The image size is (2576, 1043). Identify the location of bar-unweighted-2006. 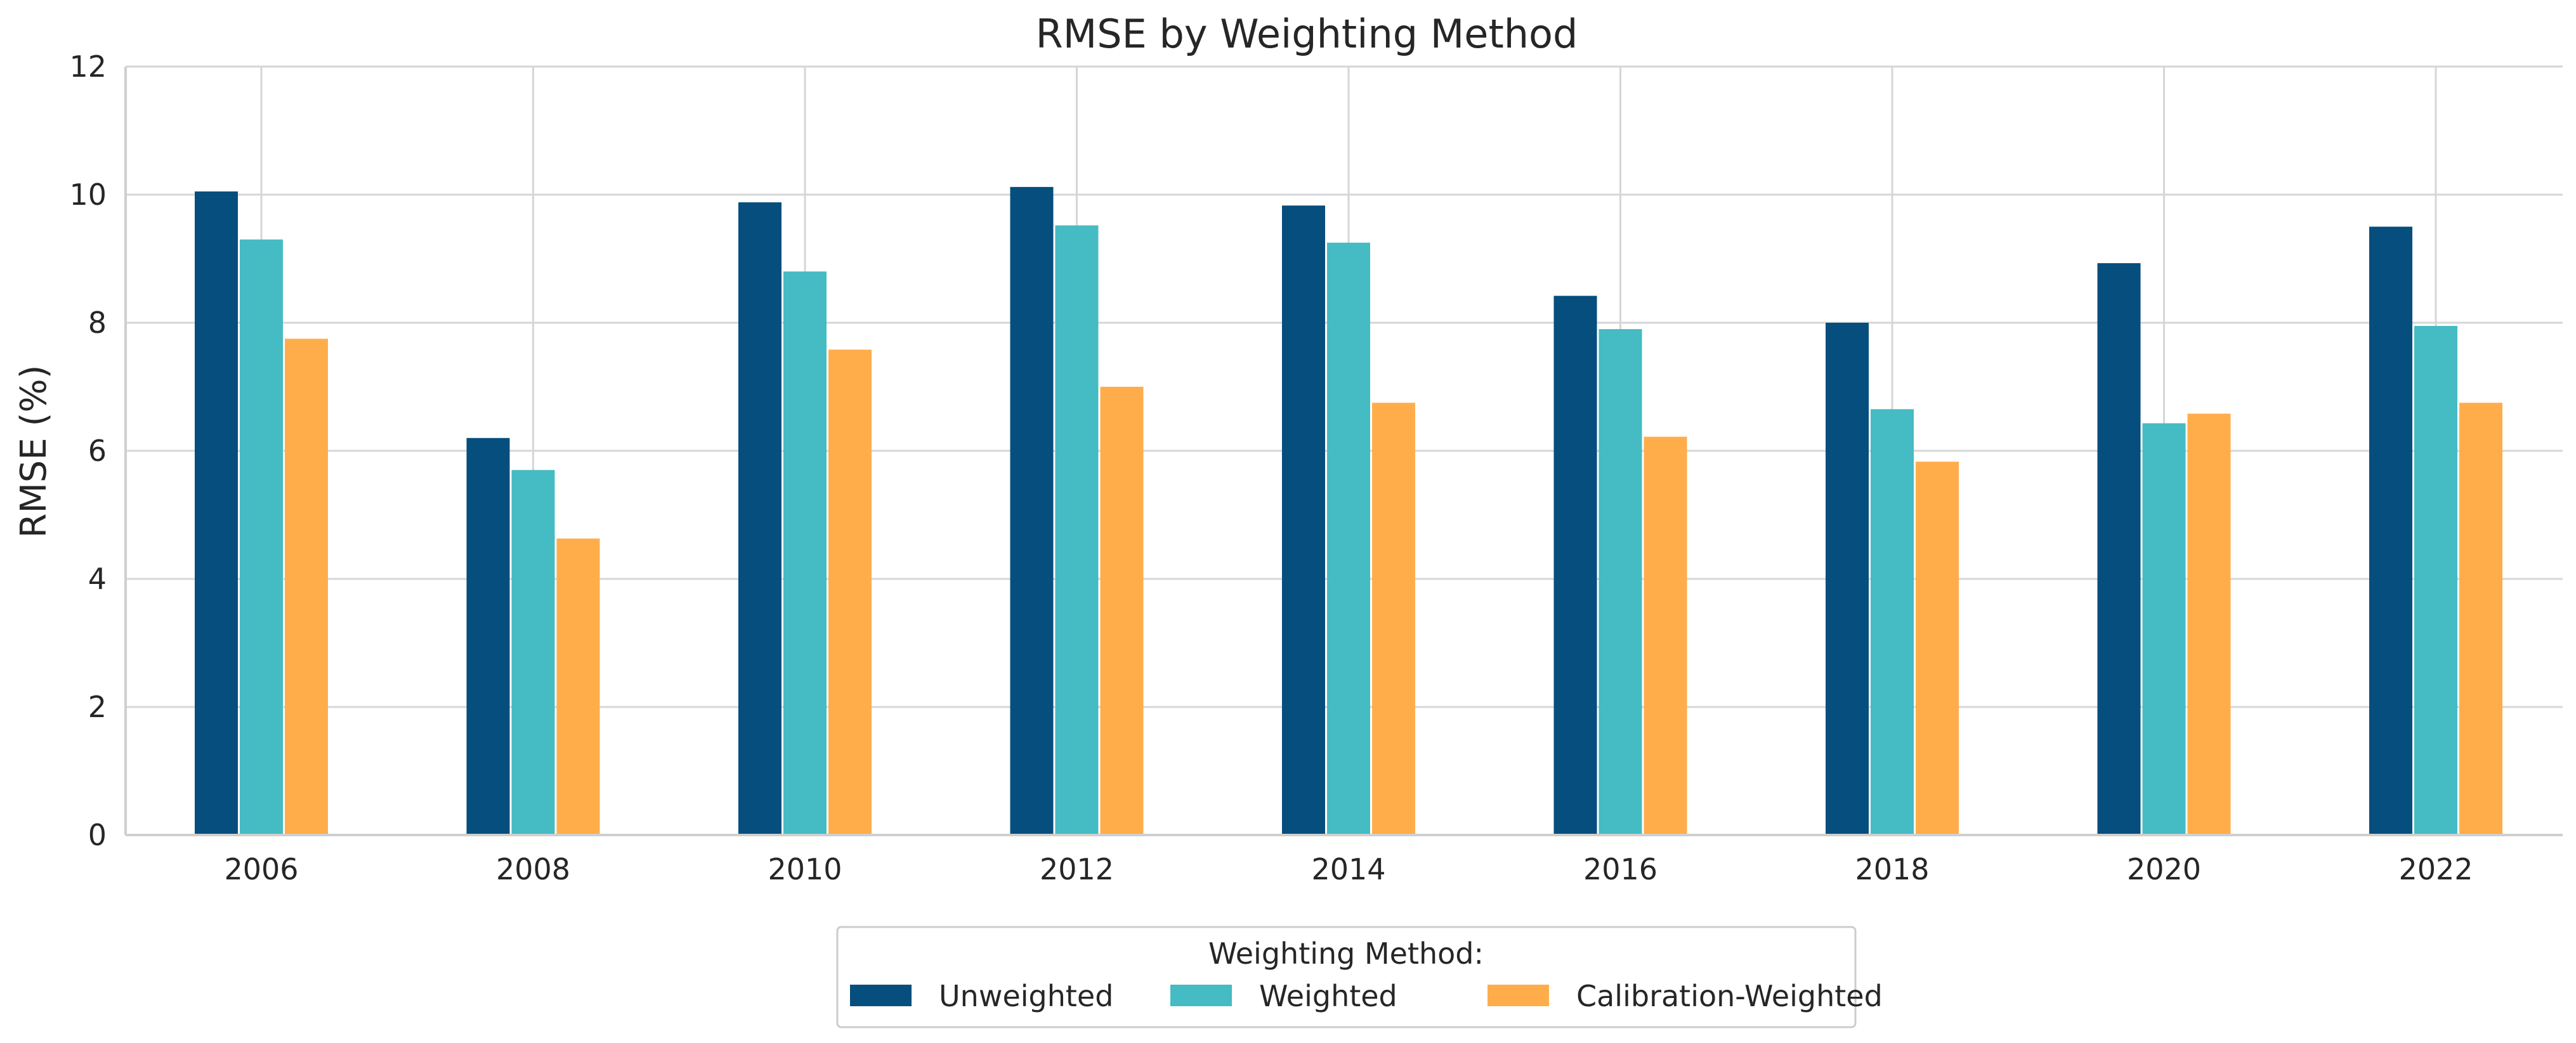
(216, 513).